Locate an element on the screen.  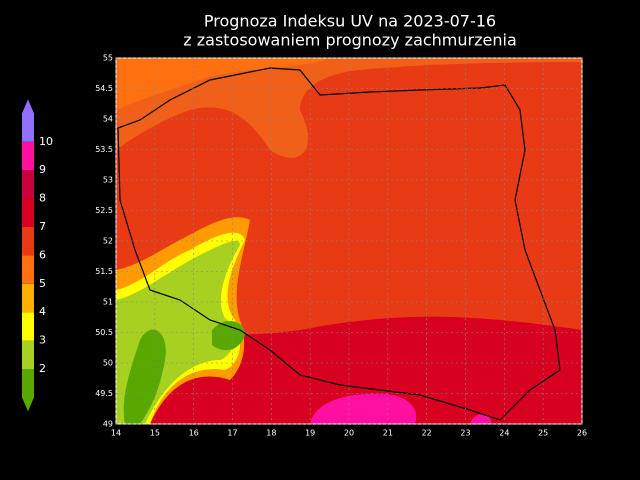
legend-label: 5 is located at coordinates (42, 283).